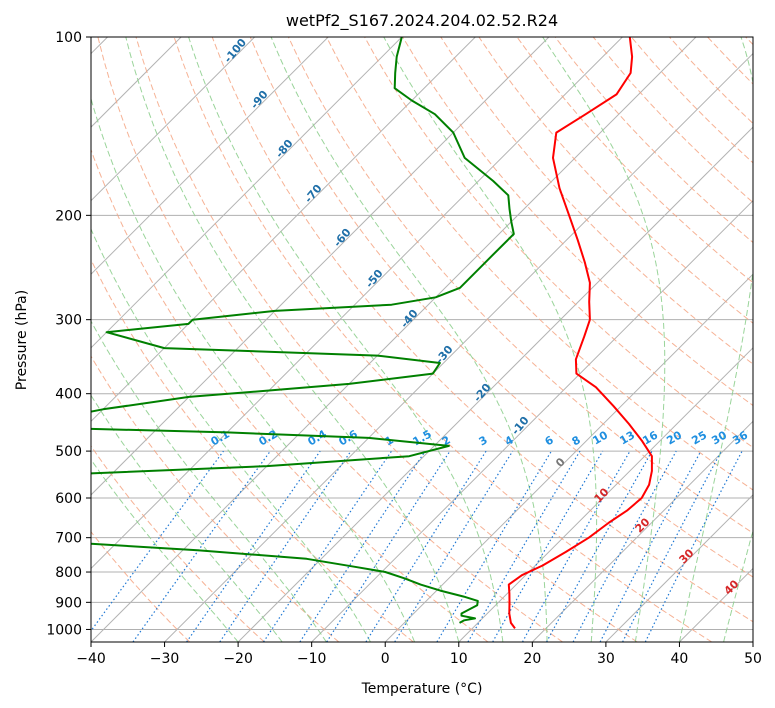 The height and width of the screenshot is (708, 775). Describe the element at coordinates (459, 659) in the screenshot. I see `x-tick-label: 10` at that location.